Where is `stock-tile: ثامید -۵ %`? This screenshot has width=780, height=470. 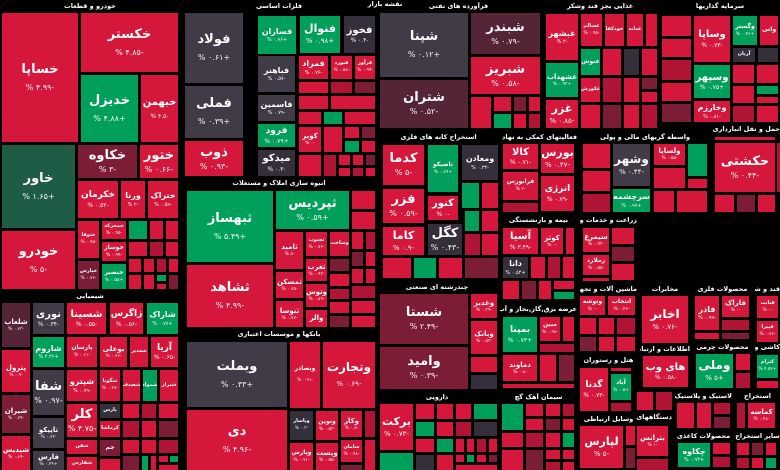
stock-tile: ثامید -۵ % is located at coordinates (289, 250).